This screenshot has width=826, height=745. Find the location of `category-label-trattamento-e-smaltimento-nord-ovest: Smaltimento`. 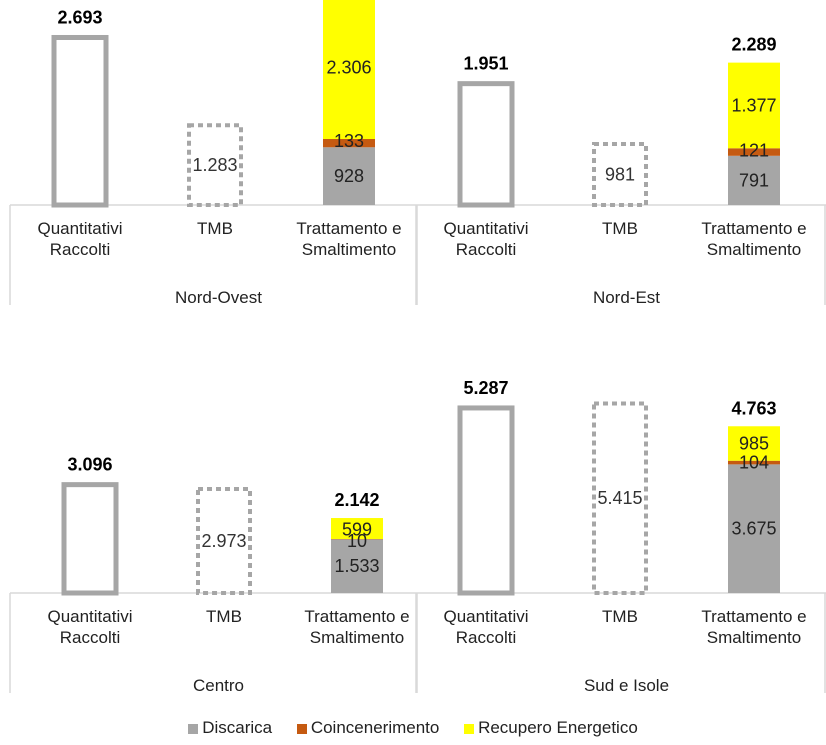

category-label-trattamento-e-smaltimento-nord-ovest: Smaltimento is located at coordinates (349, 249).